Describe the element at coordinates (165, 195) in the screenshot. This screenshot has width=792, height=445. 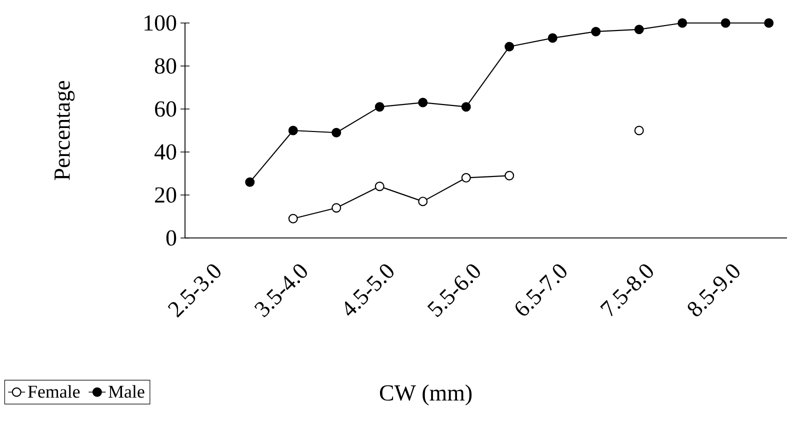
I see `y-tick-label: 20` at that location.